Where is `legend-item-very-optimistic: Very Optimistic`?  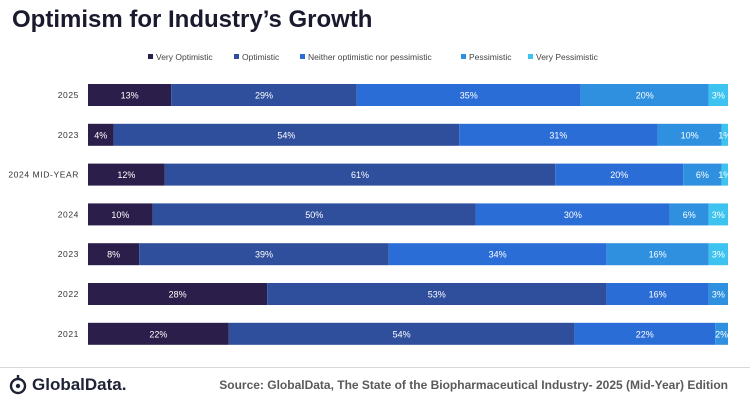
legend-item-very-optimistic: Very Optimistic is located at coordinates (180, 57).